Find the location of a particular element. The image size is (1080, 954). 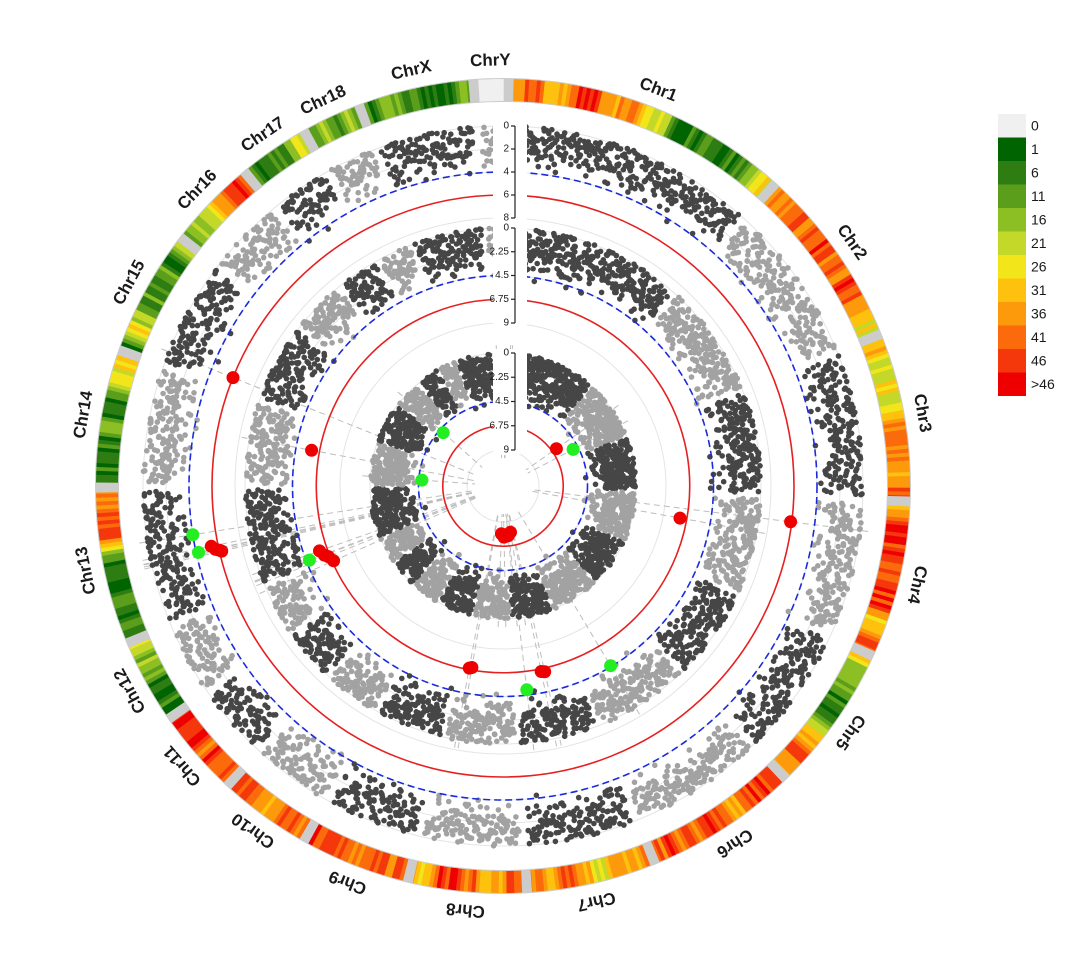

chromosome-label-chr9: Chr9 is located at coordinates (347, 883).